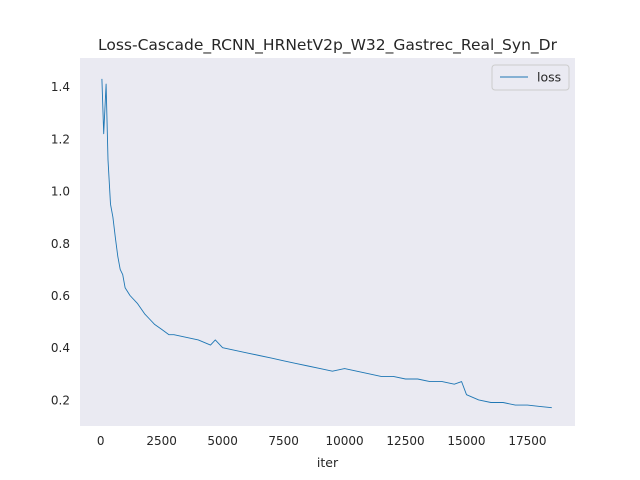 The width and height of the screenshot is (640, 480). Describe the element at coordinates (222, 441) in the screenshot. I see `x-tick-label: 5000` at that location.